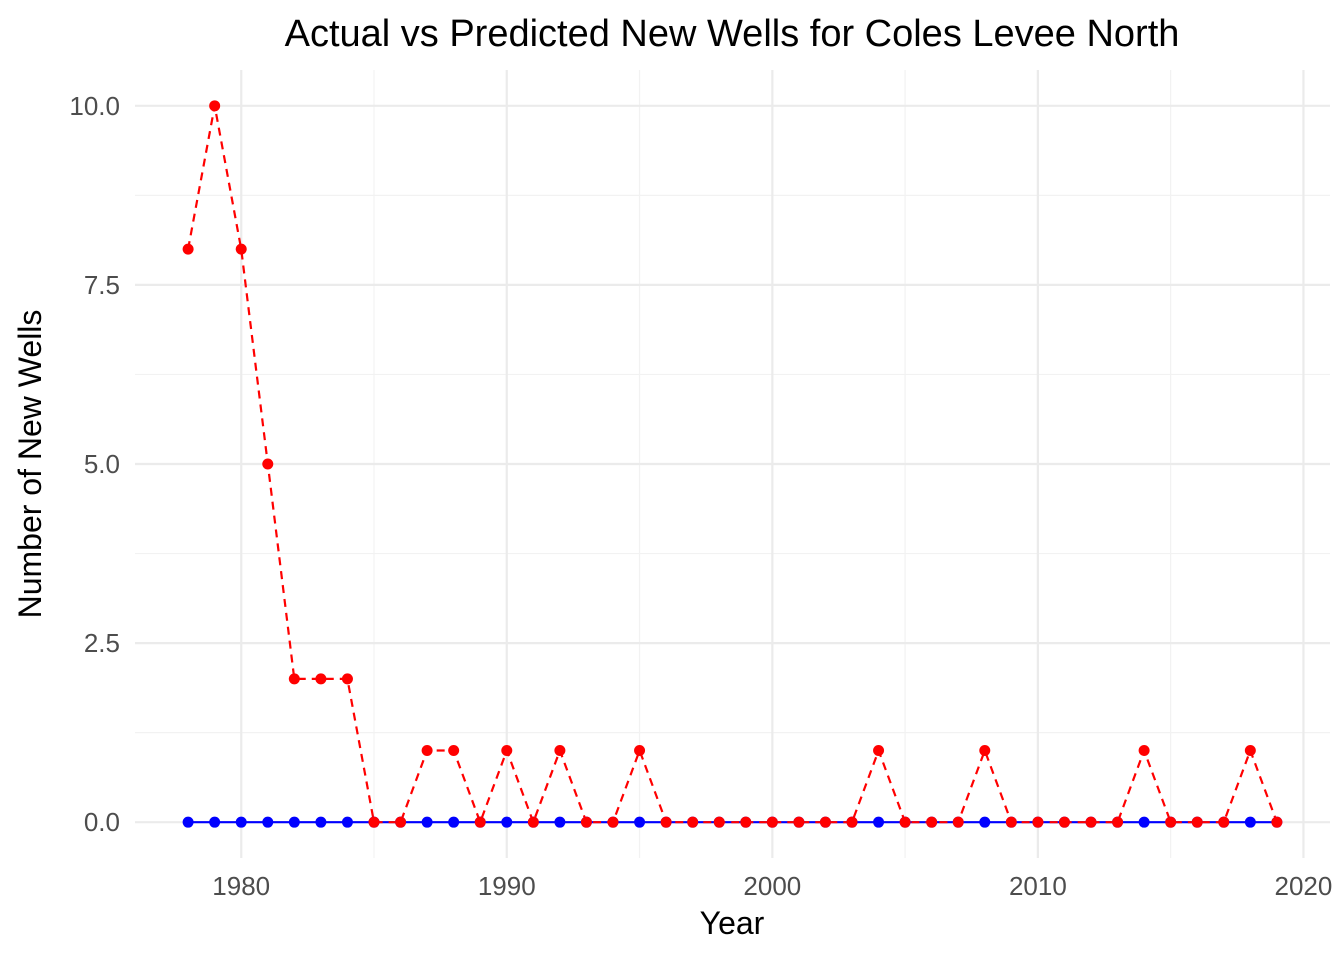 The image size is (1344, 960). I want to click on y-axis-label: Number of New Wells, so click(30, 464).